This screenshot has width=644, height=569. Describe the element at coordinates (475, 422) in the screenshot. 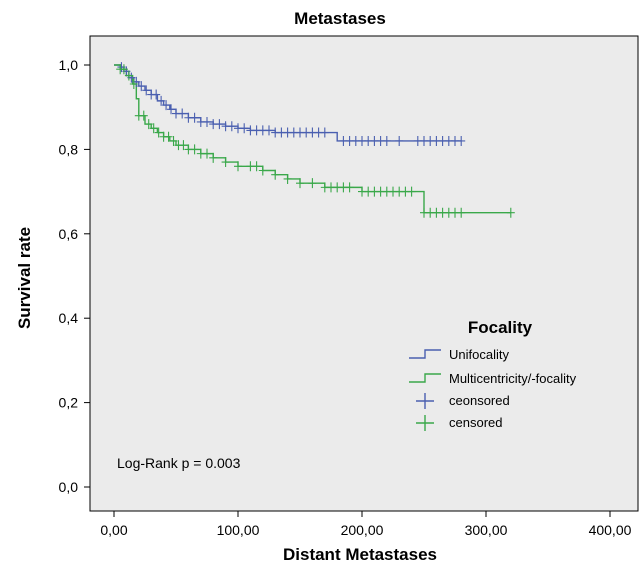

I see `legend-label-censored: censored` at that location.